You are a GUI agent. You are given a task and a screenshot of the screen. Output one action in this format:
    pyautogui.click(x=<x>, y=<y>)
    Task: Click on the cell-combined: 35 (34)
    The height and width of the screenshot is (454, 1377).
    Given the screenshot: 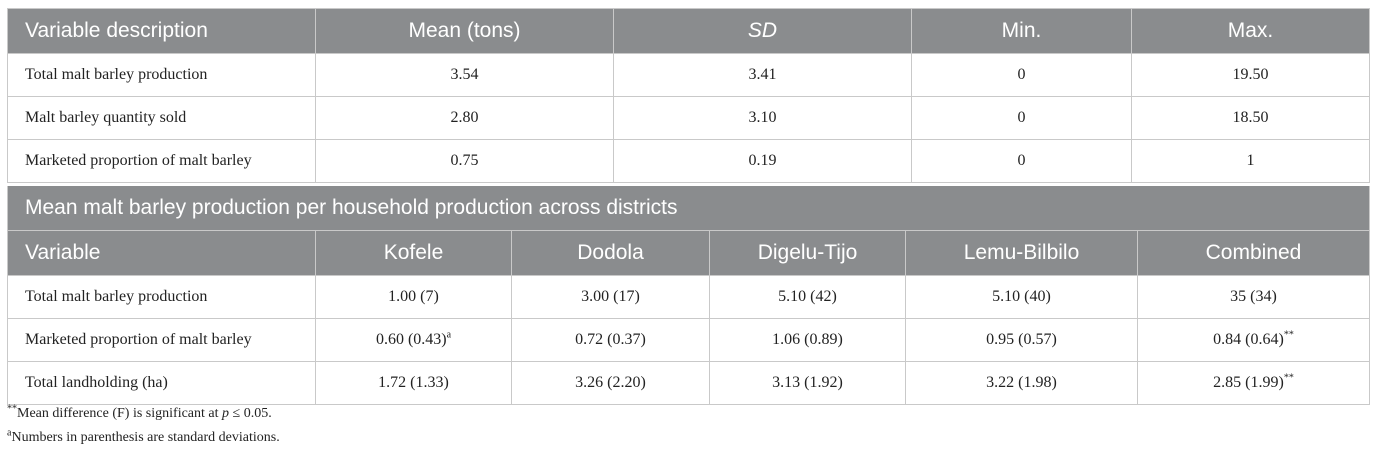 What is the action you would take?
    pyautogui.click(x=1253, y=297)
    